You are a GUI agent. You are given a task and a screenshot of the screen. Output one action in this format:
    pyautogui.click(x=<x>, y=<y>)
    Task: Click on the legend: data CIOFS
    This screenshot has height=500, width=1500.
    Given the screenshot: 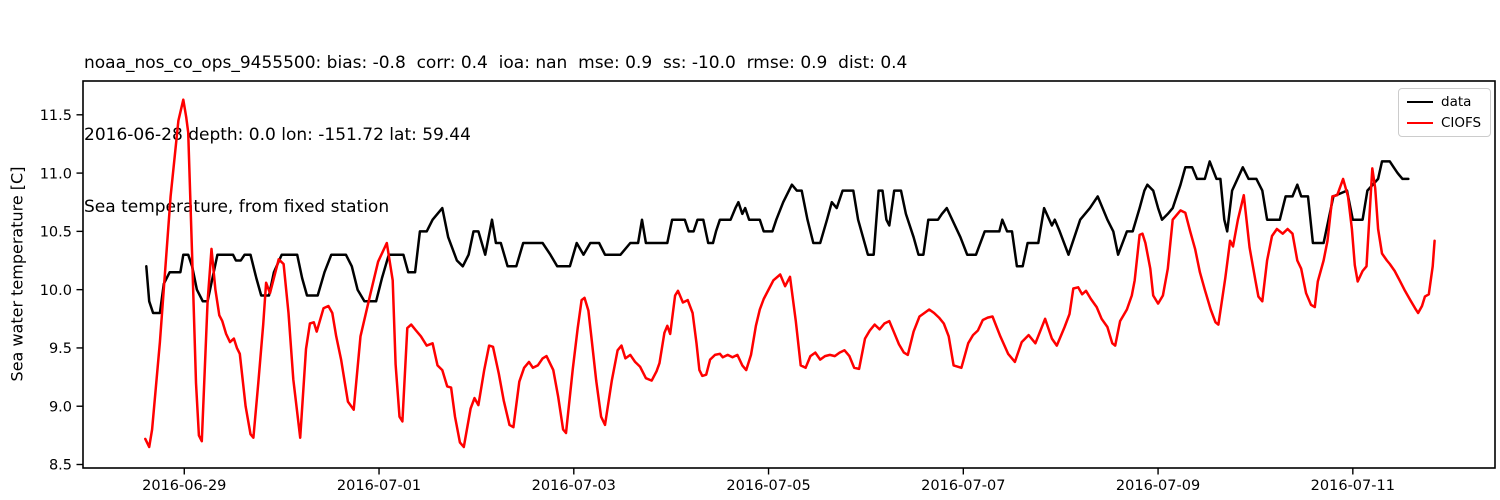 What is the action you would take?
    pyautogui.click(x=1444, y=112)
    